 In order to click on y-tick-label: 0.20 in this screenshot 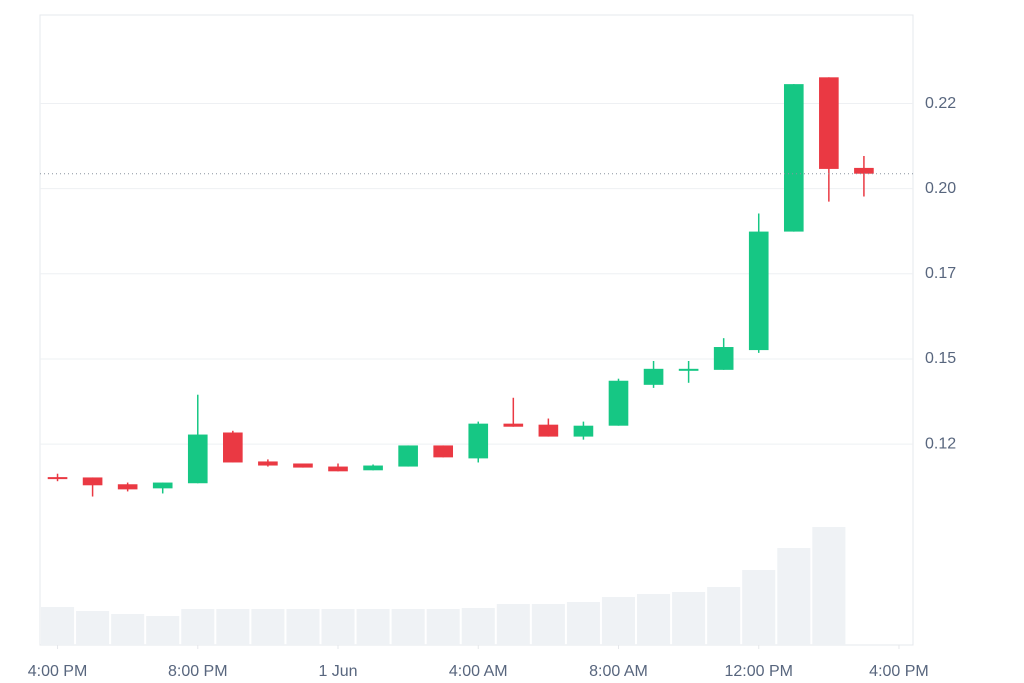, I will do `click(940, 188)`.